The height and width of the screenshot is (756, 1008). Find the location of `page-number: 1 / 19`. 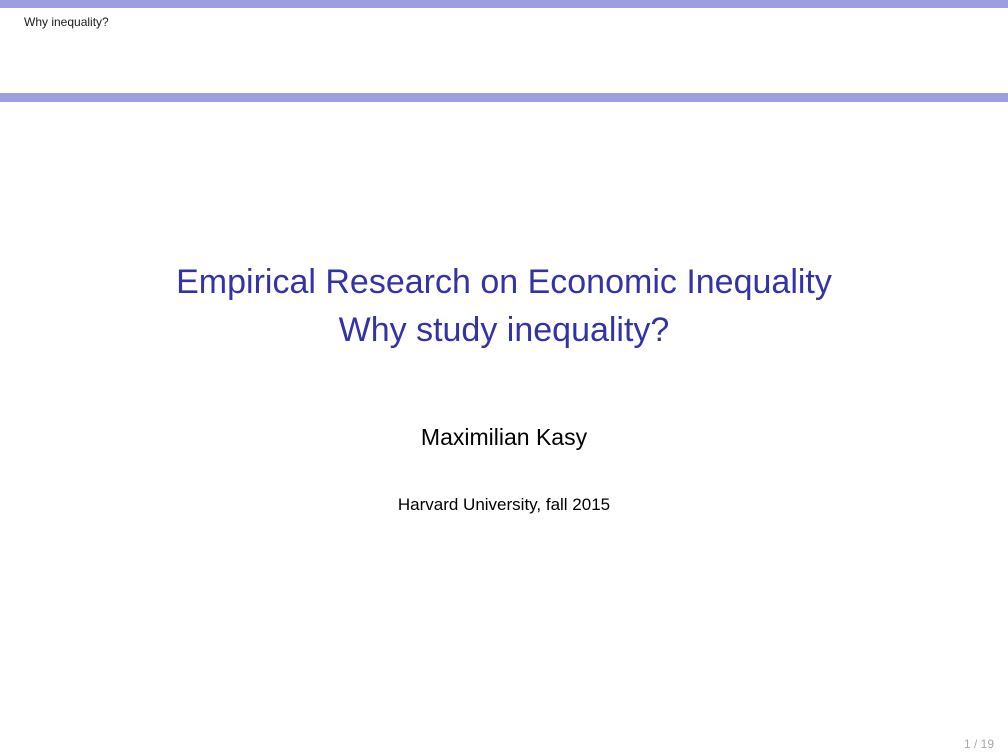

page-number: 1 / 19 is located at coordinates (978, 744).